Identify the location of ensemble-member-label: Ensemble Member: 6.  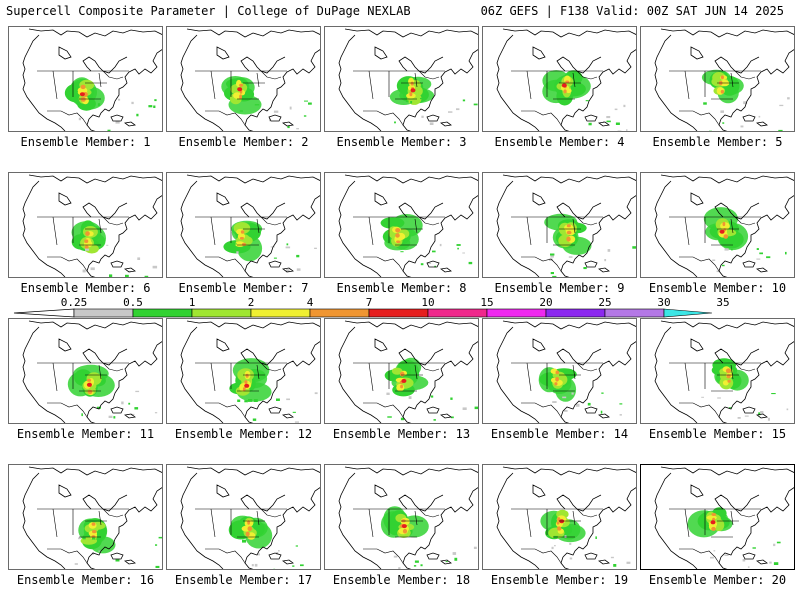
(85, 288).